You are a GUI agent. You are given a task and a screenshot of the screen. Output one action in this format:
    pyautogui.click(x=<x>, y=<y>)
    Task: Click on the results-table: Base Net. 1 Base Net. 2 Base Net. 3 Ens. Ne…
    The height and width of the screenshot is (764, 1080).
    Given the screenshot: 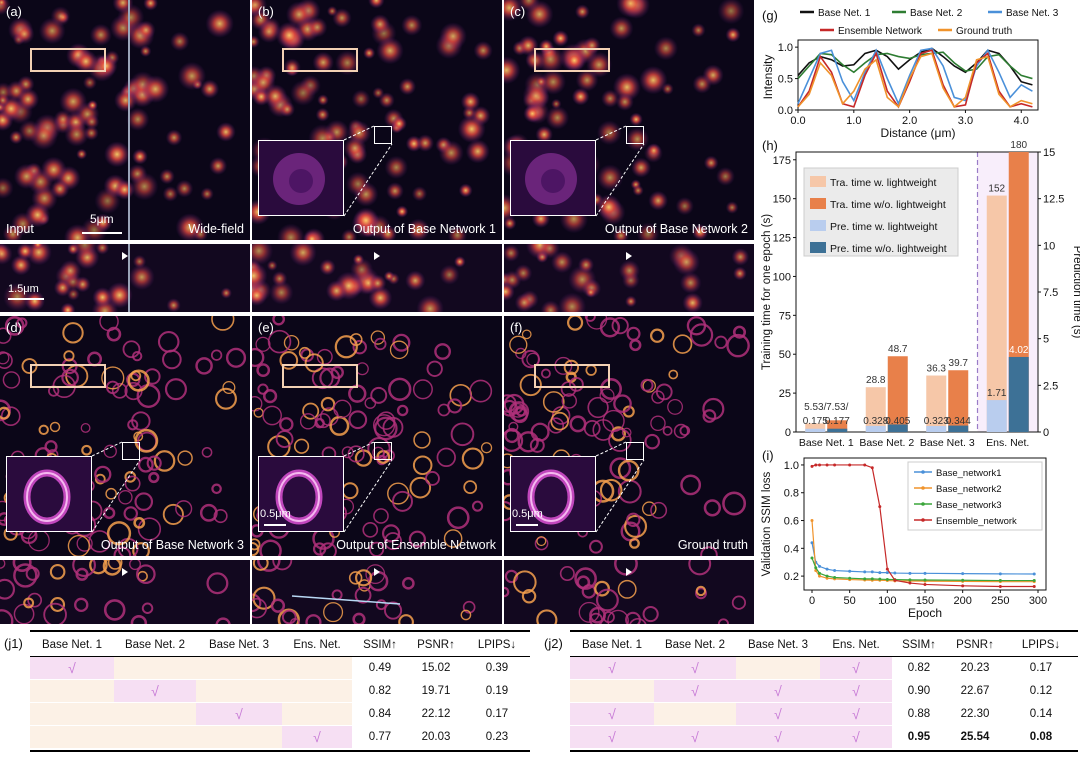 What is the action you would take?
    pyautogui.click(x=280, y=691)
    